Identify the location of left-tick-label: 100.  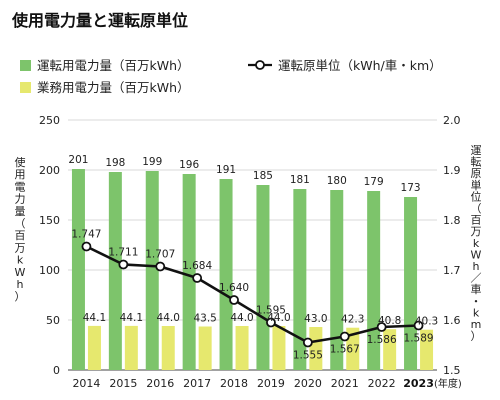
(49, 270).